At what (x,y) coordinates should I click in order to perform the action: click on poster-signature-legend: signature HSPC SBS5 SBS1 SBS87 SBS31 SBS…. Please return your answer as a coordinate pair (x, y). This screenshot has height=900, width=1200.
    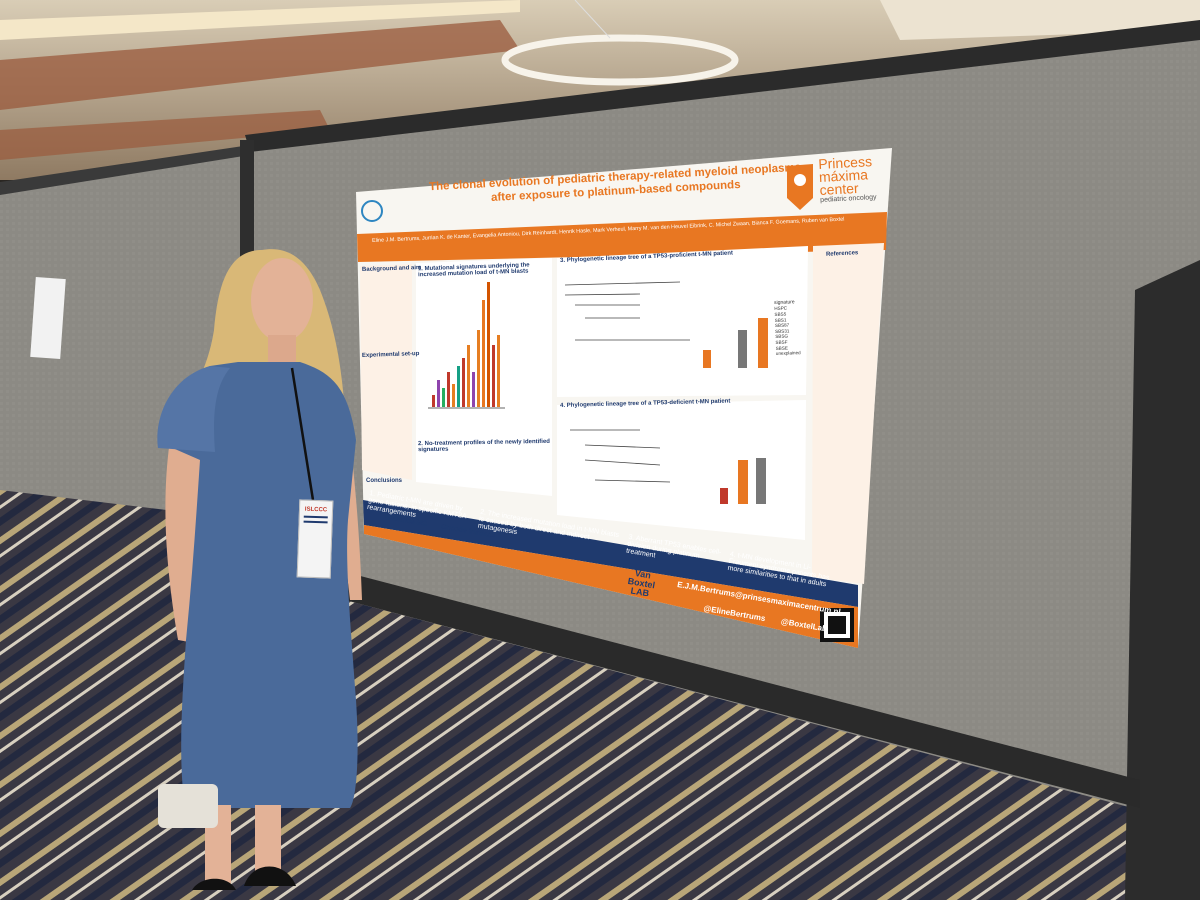
    Looking at the image, I should click on (787, 328).